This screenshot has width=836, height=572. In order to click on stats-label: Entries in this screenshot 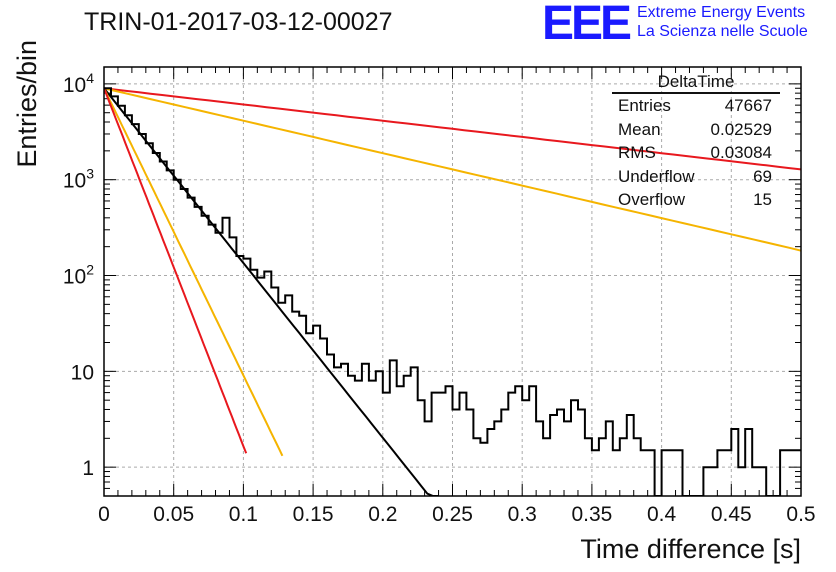, I will do `click(644, 105)`.